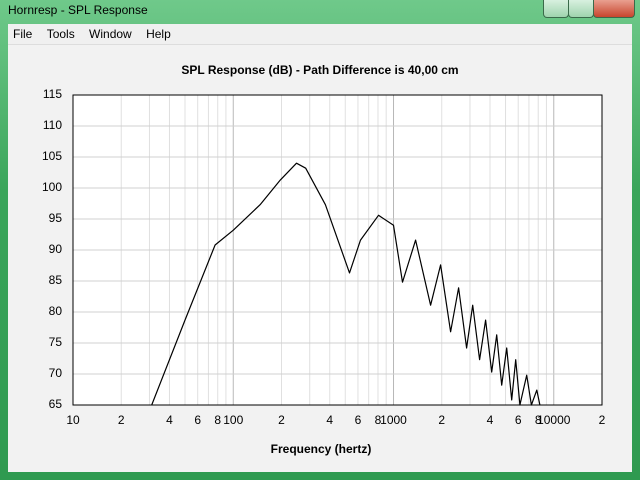 The width and height of the screenshot is (640, 480). I want to click on close-button, so click(614, 9).